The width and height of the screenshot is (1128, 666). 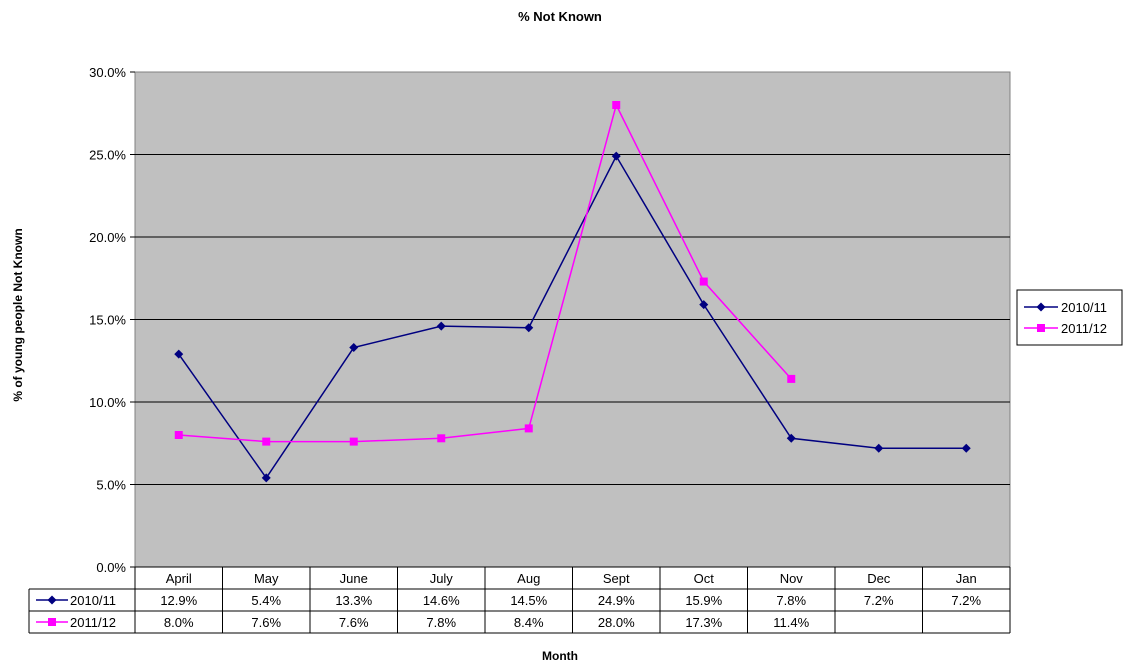 What do you see at coordinates (560, 656) in the screenshot?
I see `x-axis-title: Month` at bounding box center [560, 656].